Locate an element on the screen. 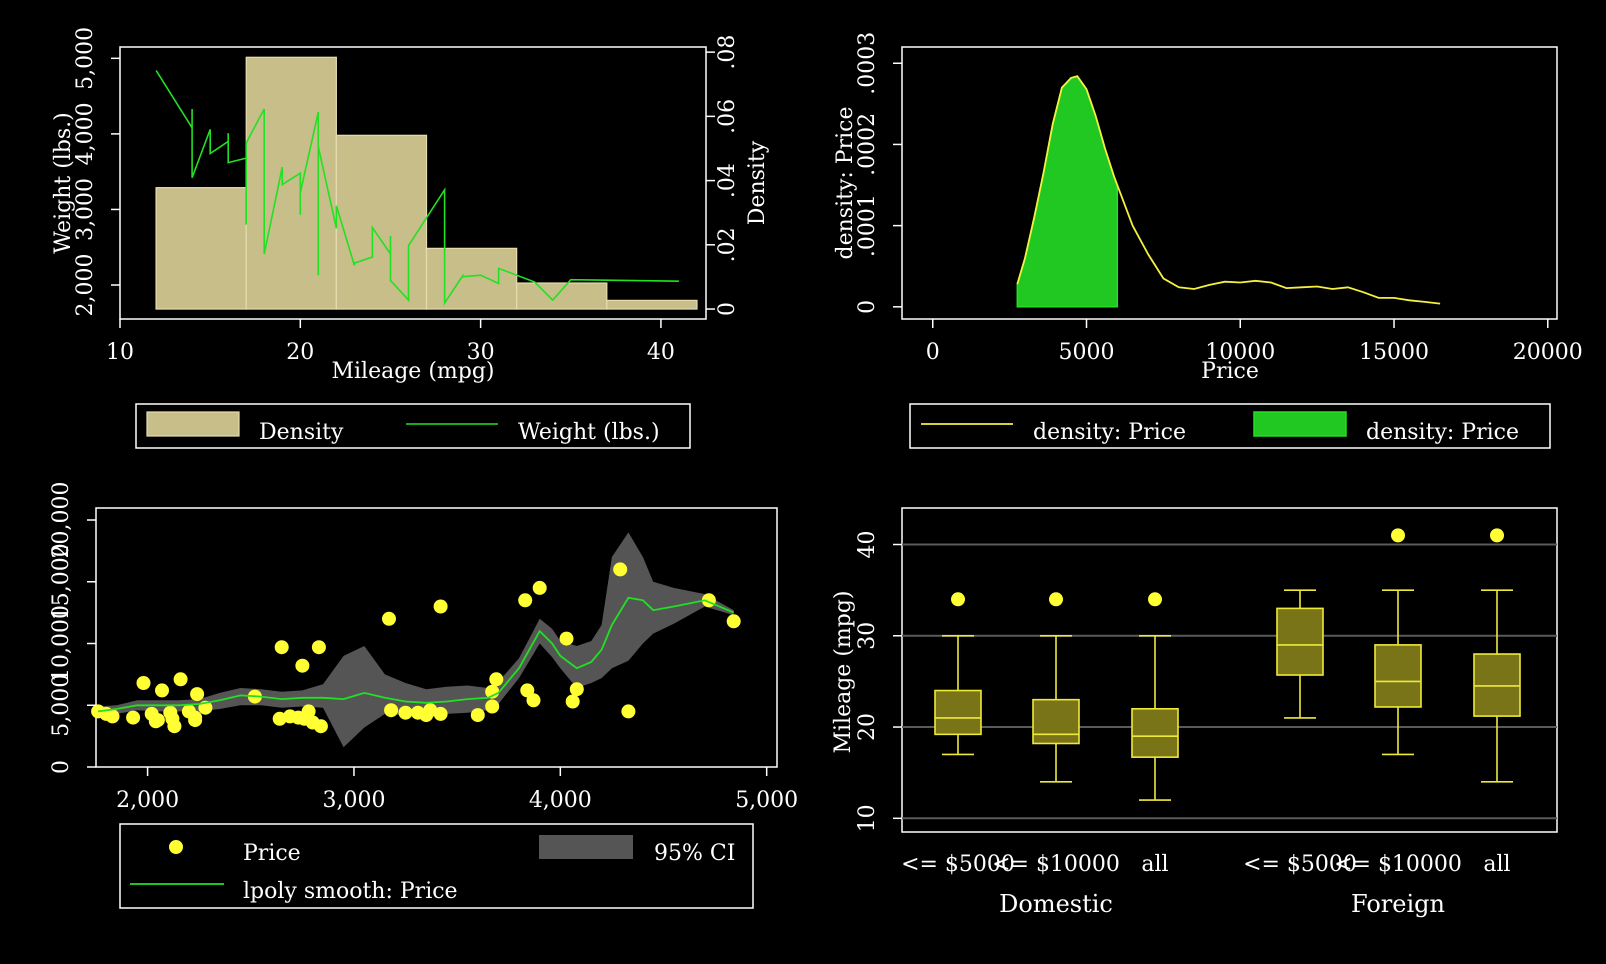  legend-ci-label: 95% CI is located at coordinates (694, 853).